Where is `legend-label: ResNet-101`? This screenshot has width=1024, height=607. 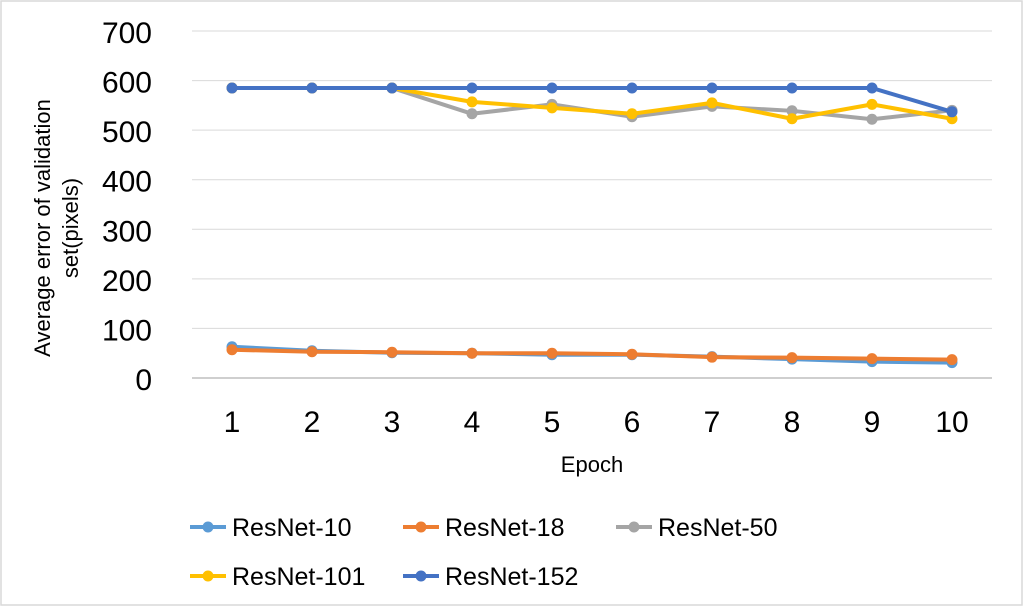 legend-label: ResNet-101 is located at coordinates (298, 577).